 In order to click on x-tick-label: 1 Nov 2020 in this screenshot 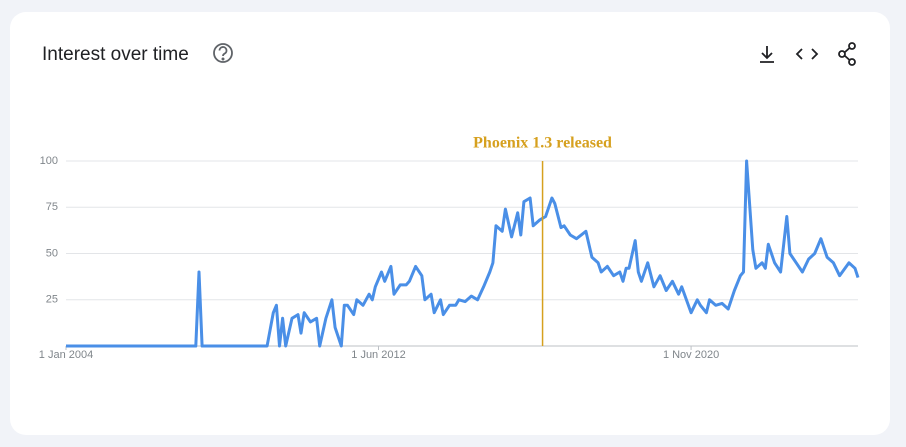, I will do `click(691, 355)`.